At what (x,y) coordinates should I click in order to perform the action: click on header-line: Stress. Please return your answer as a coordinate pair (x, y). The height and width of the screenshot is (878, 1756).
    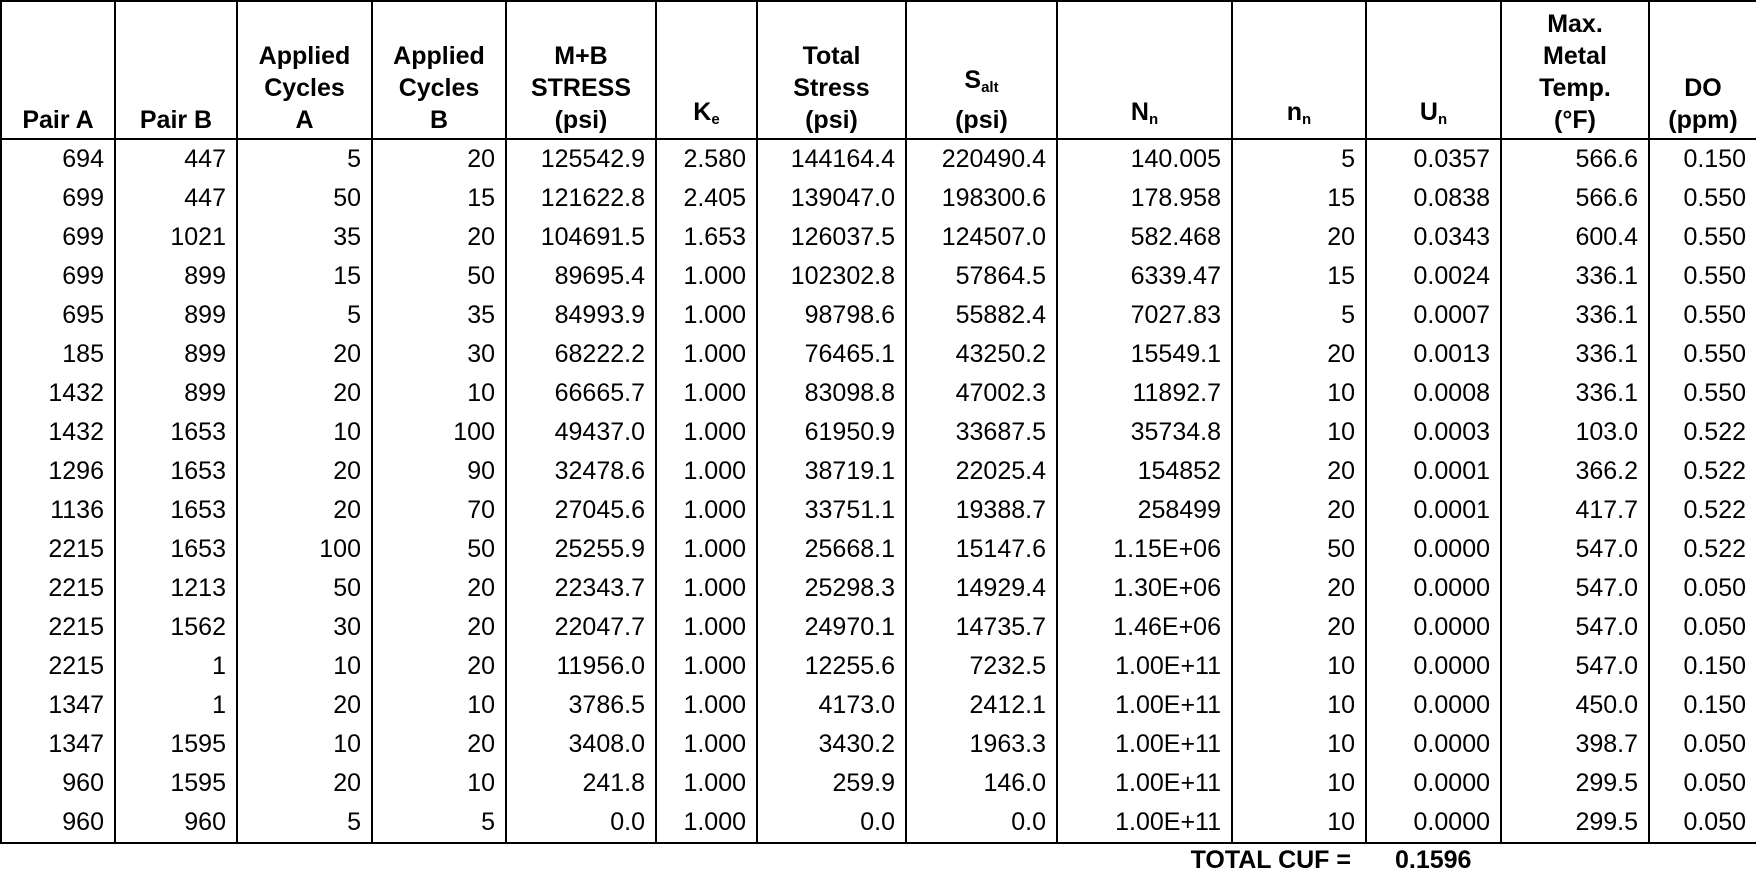
    Looking at the image, I should click on (831, 88).